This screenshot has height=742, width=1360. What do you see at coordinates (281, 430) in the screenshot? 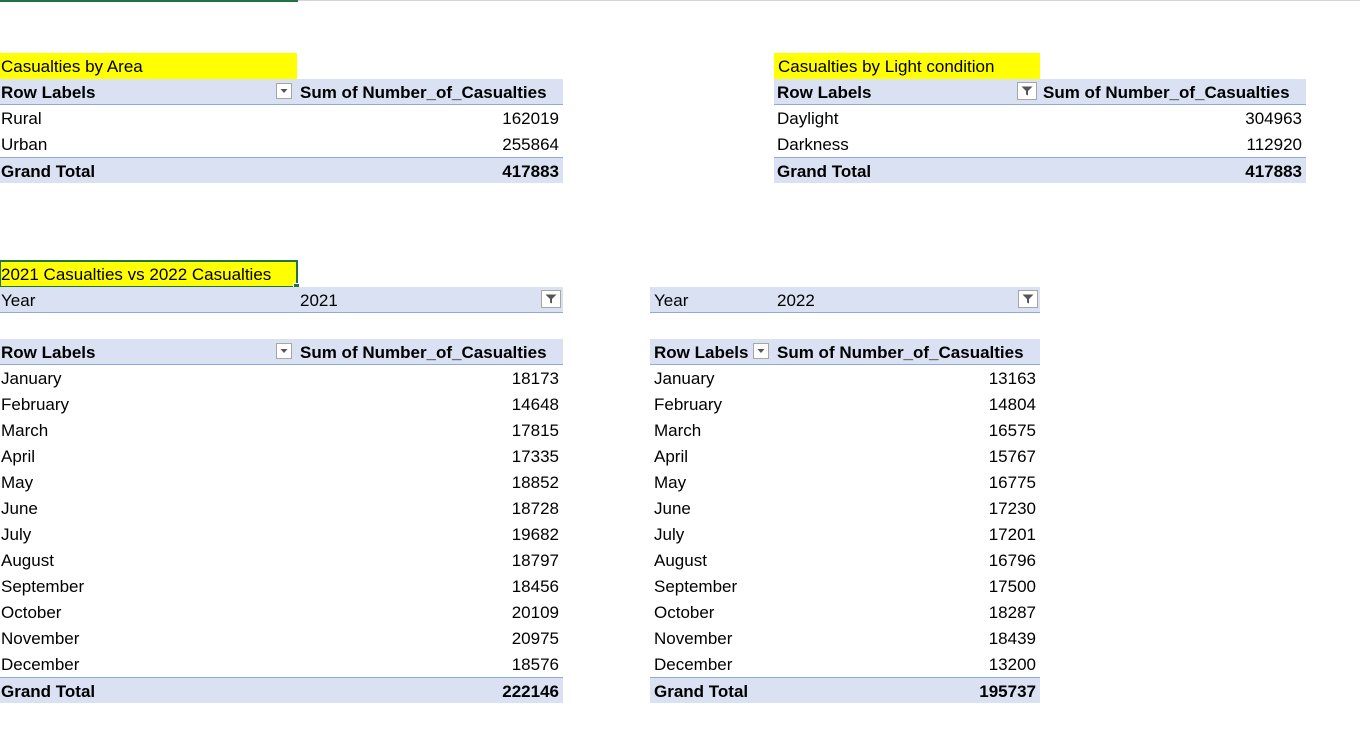
I see `table-row: March 17815` at bounding box center [281, 430].